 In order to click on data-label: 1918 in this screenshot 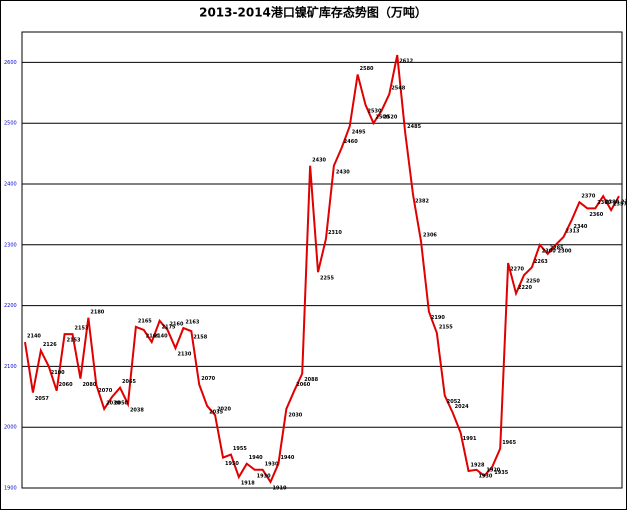, I will do `click(248, 484)`.